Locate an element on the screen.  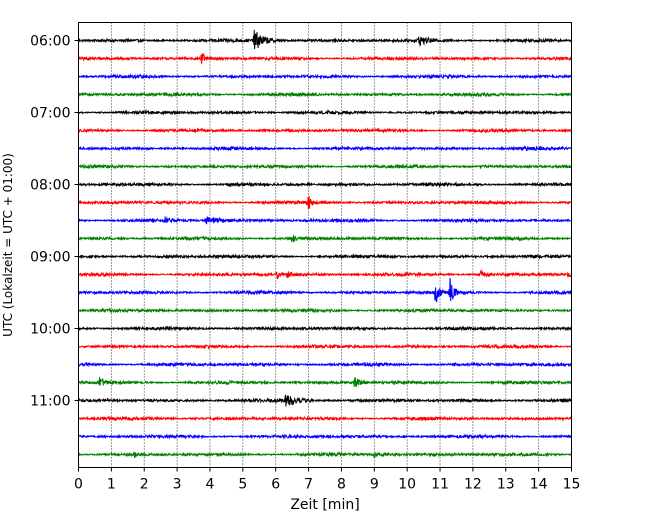
x-tick-label-12: 12 is located at coordinates (473, 485).